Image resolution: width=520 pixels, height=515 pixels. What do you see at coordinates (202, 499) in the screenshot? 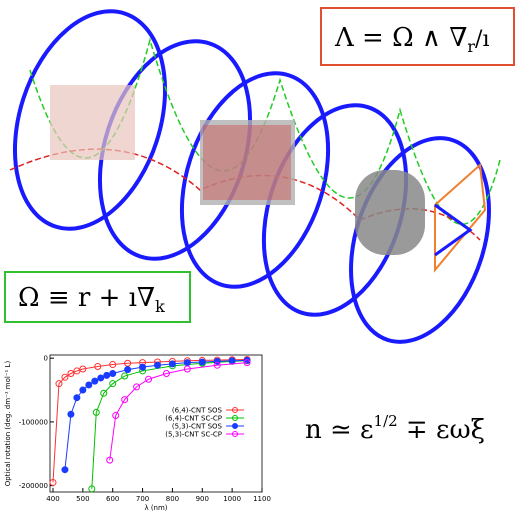
I see `x-tick-label: 900` at bounding box center [202, 499].